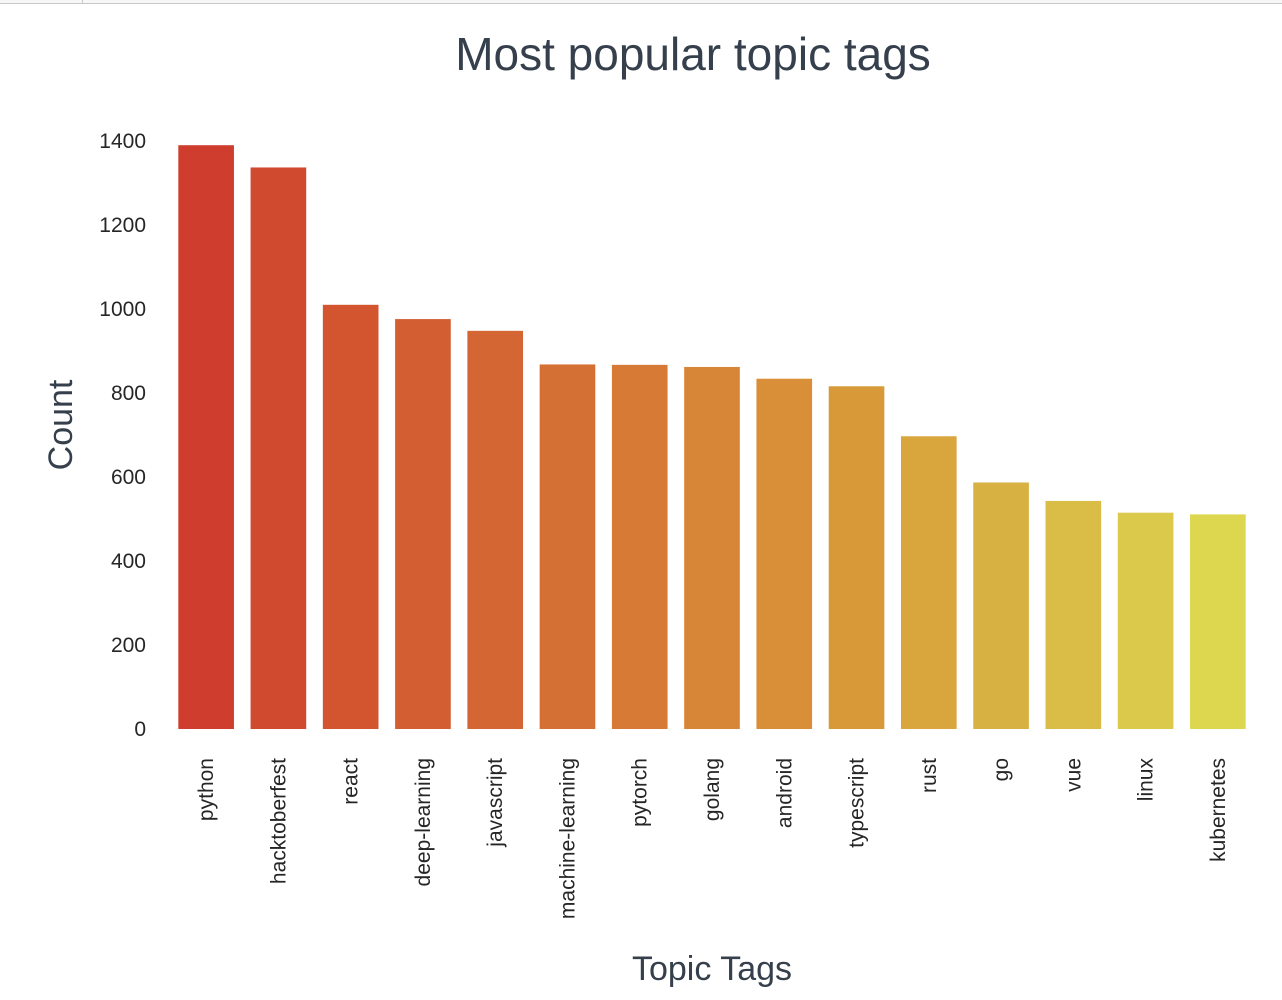 Image resolution: width=1282 pixels, height=1000 pixels. What do you see at coordinates (350, 516) in the screenshot?
I see `bar-react` at bounding box center [350, 516].